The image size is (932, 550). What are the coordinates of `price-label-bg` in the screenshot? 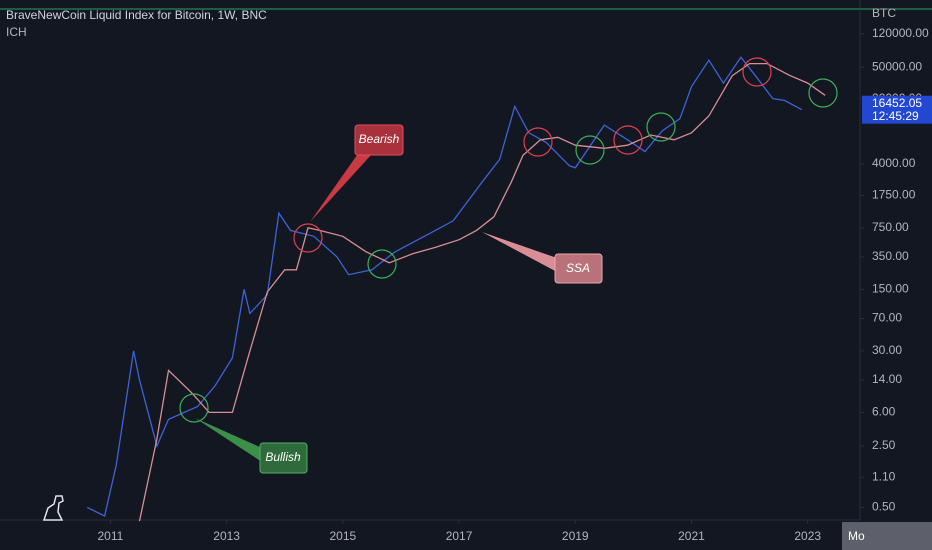 It's located at (897, 109).